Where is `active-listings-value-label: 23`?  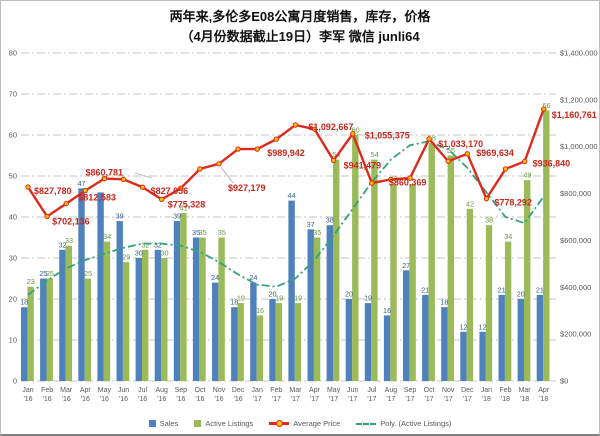
active-listings-value-label: 23 is located at coordinates (31, 281).